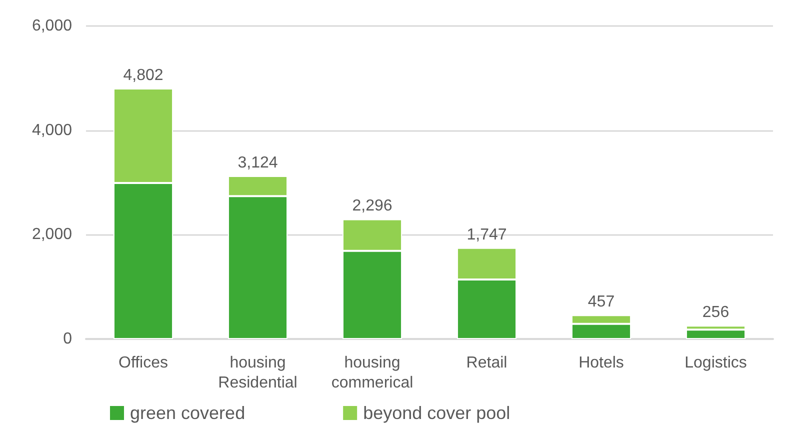 Image resolution: width=791 pixels, height=435 pixels. I want to click on legend-label: green covered, so click(188, 413).